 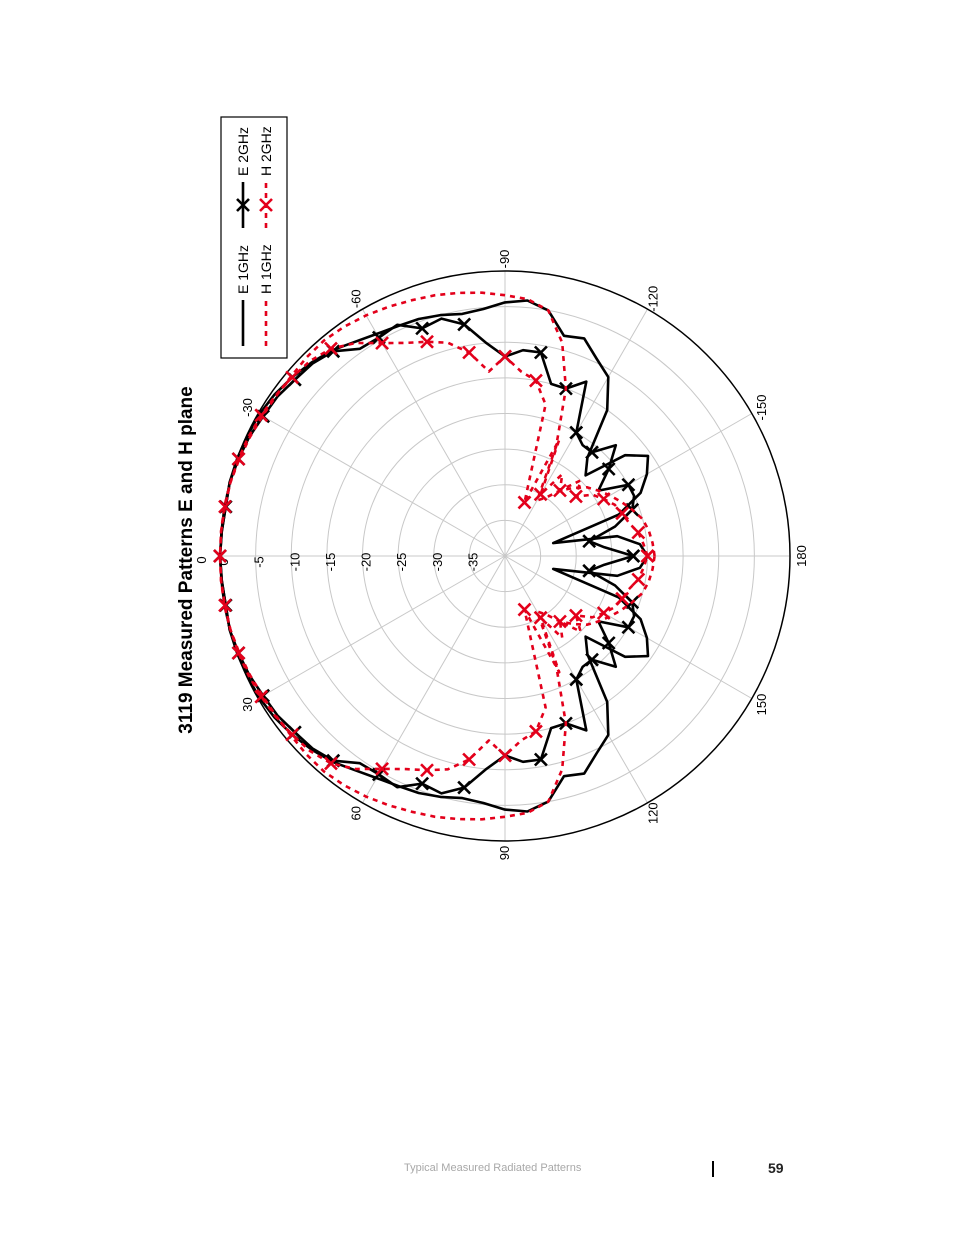 What do you see at coordinates (247, 704) in the screenshot?
I see `angular-tick-label: 30` at bounding box center [247, 704].